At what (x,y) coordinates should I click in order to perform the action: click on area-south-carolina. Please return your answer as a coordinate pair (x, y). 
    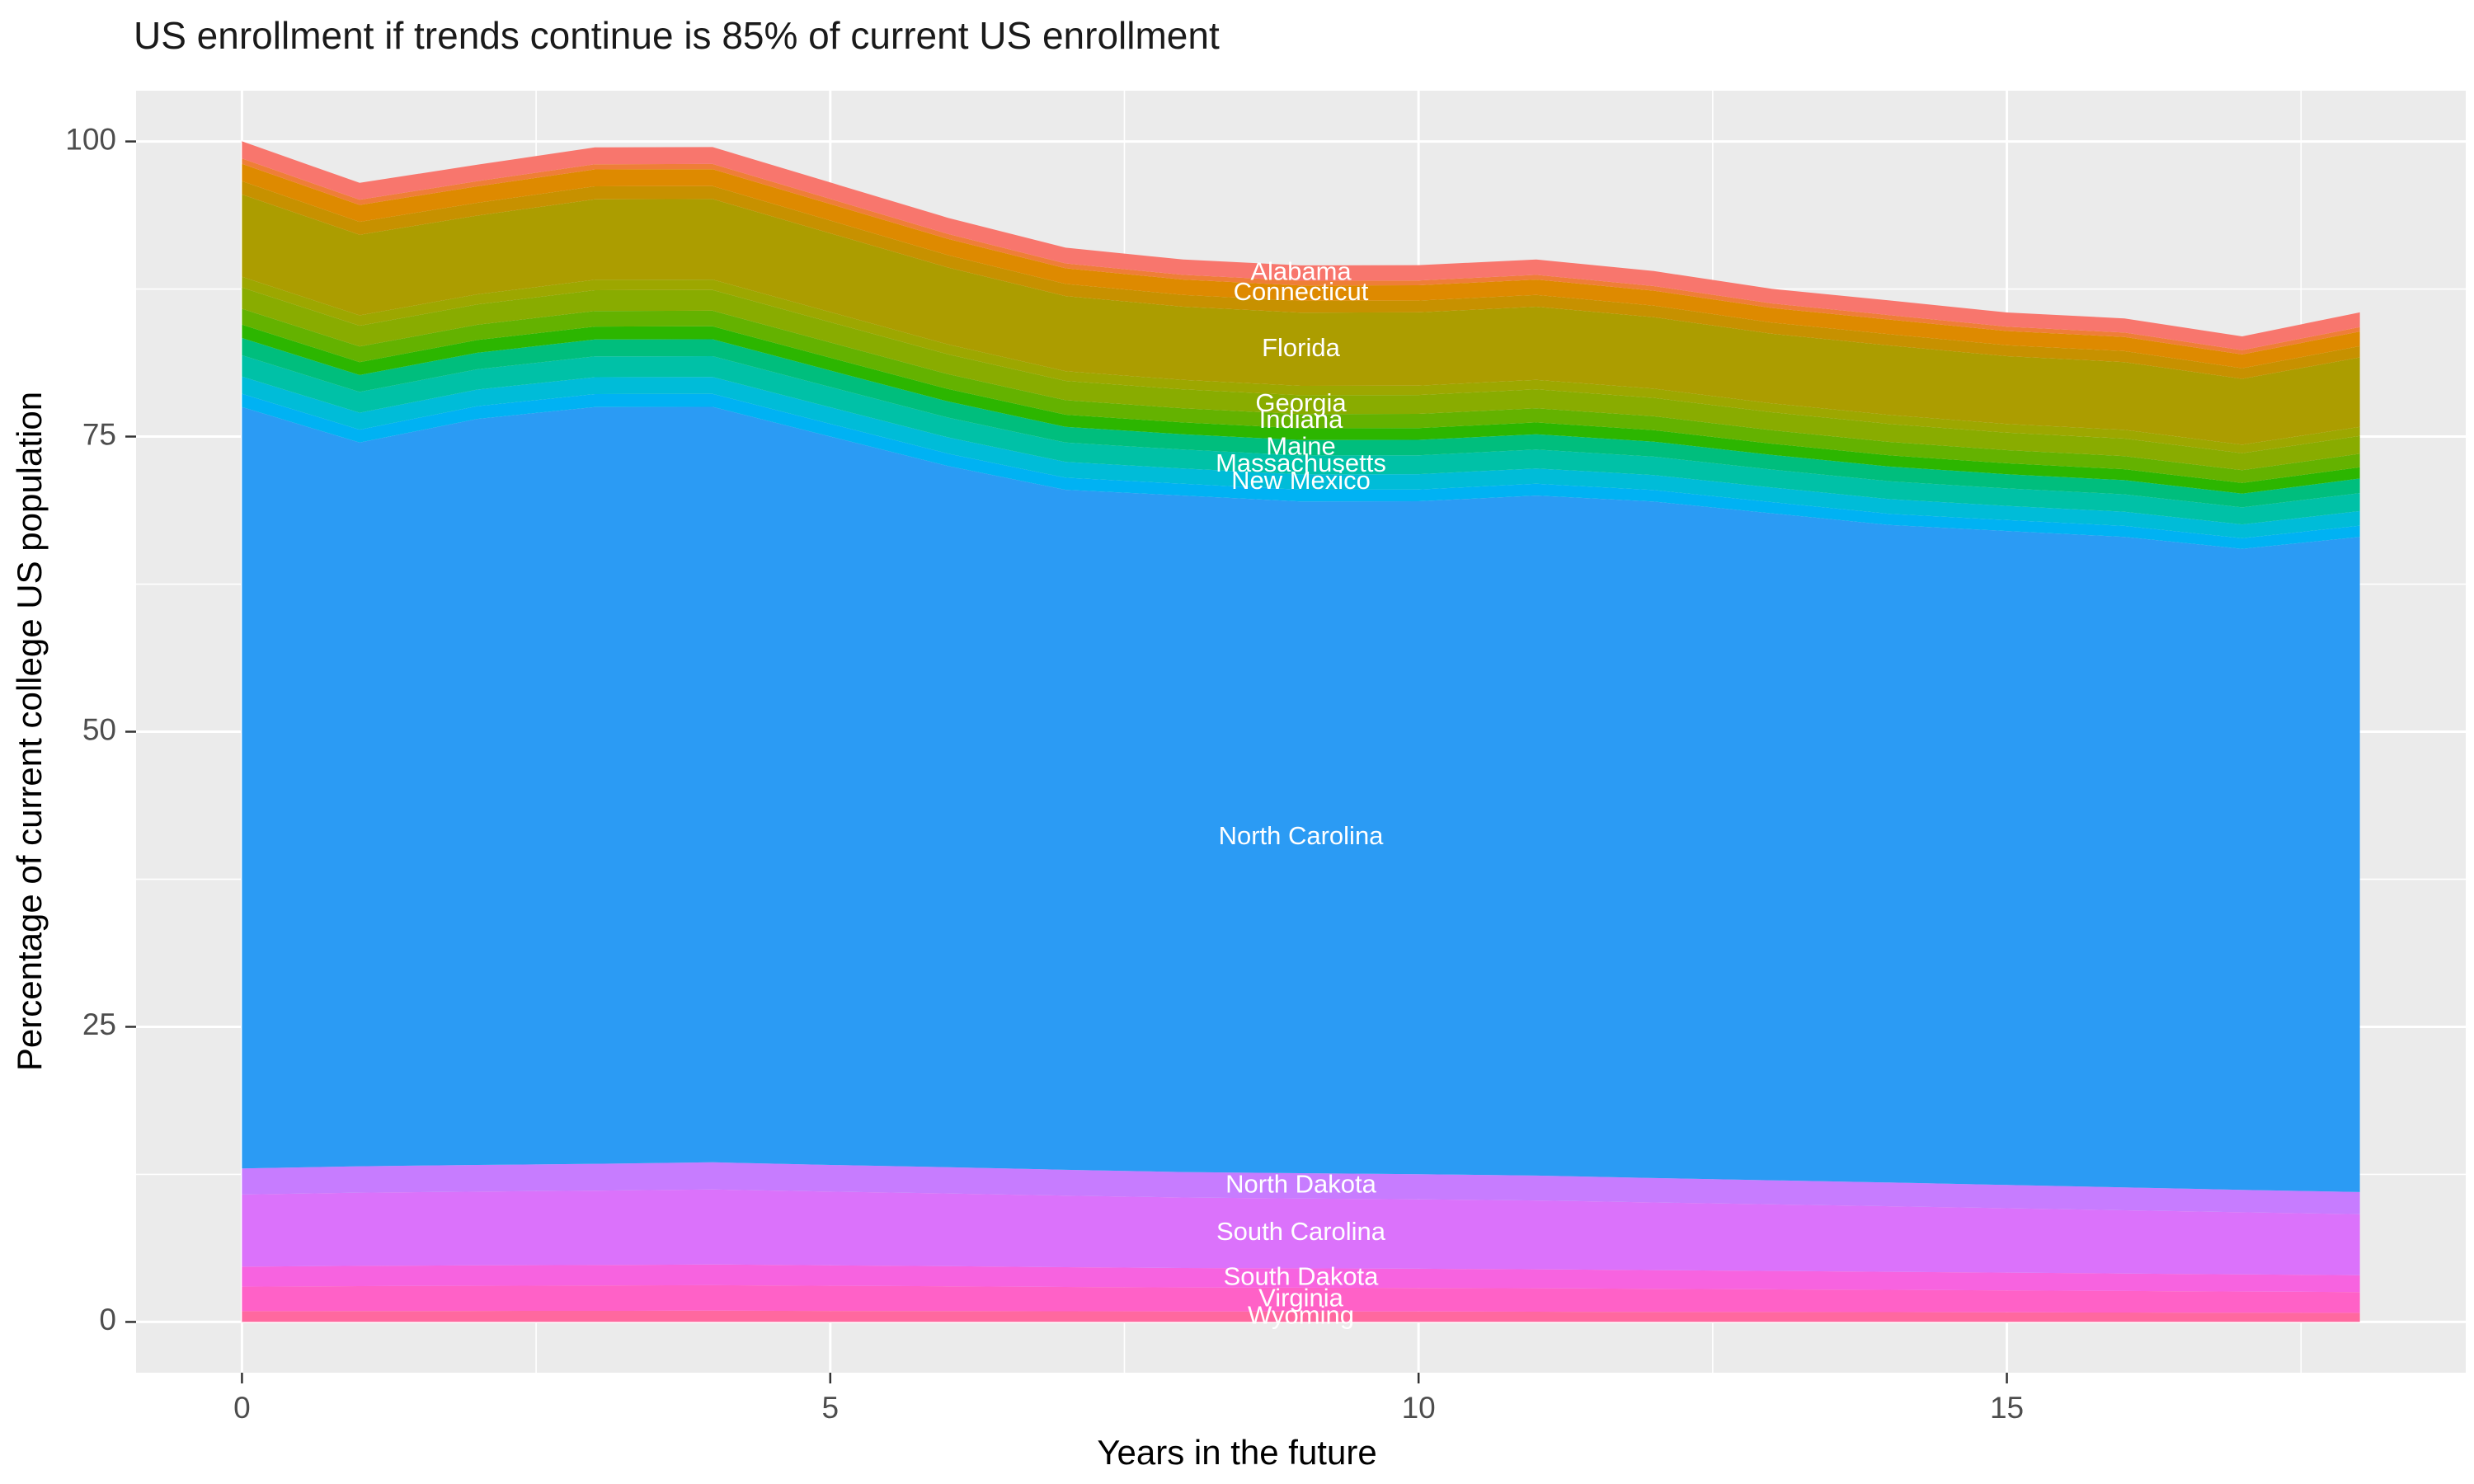
    Looking at the image, I should click on (1301, 1232).